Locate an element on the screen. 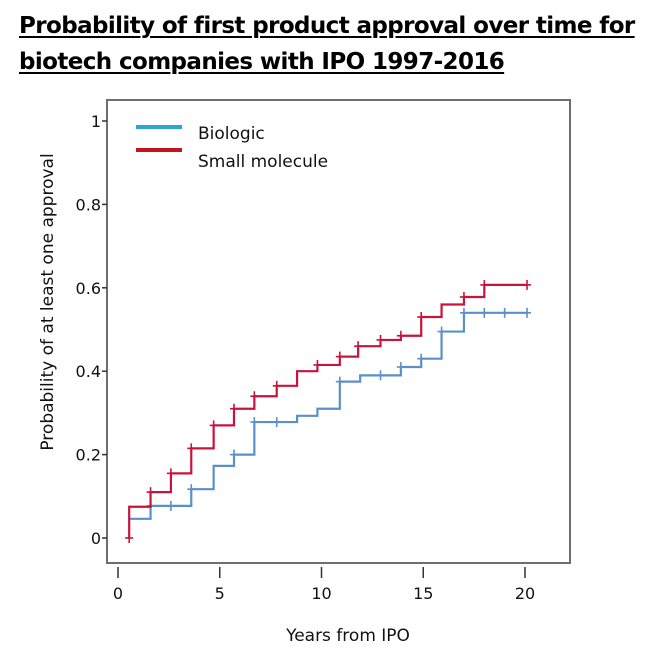 The height and width of the screenshot is (662, 651). y-tick-label: 1 is located at coordinates (96, 121).